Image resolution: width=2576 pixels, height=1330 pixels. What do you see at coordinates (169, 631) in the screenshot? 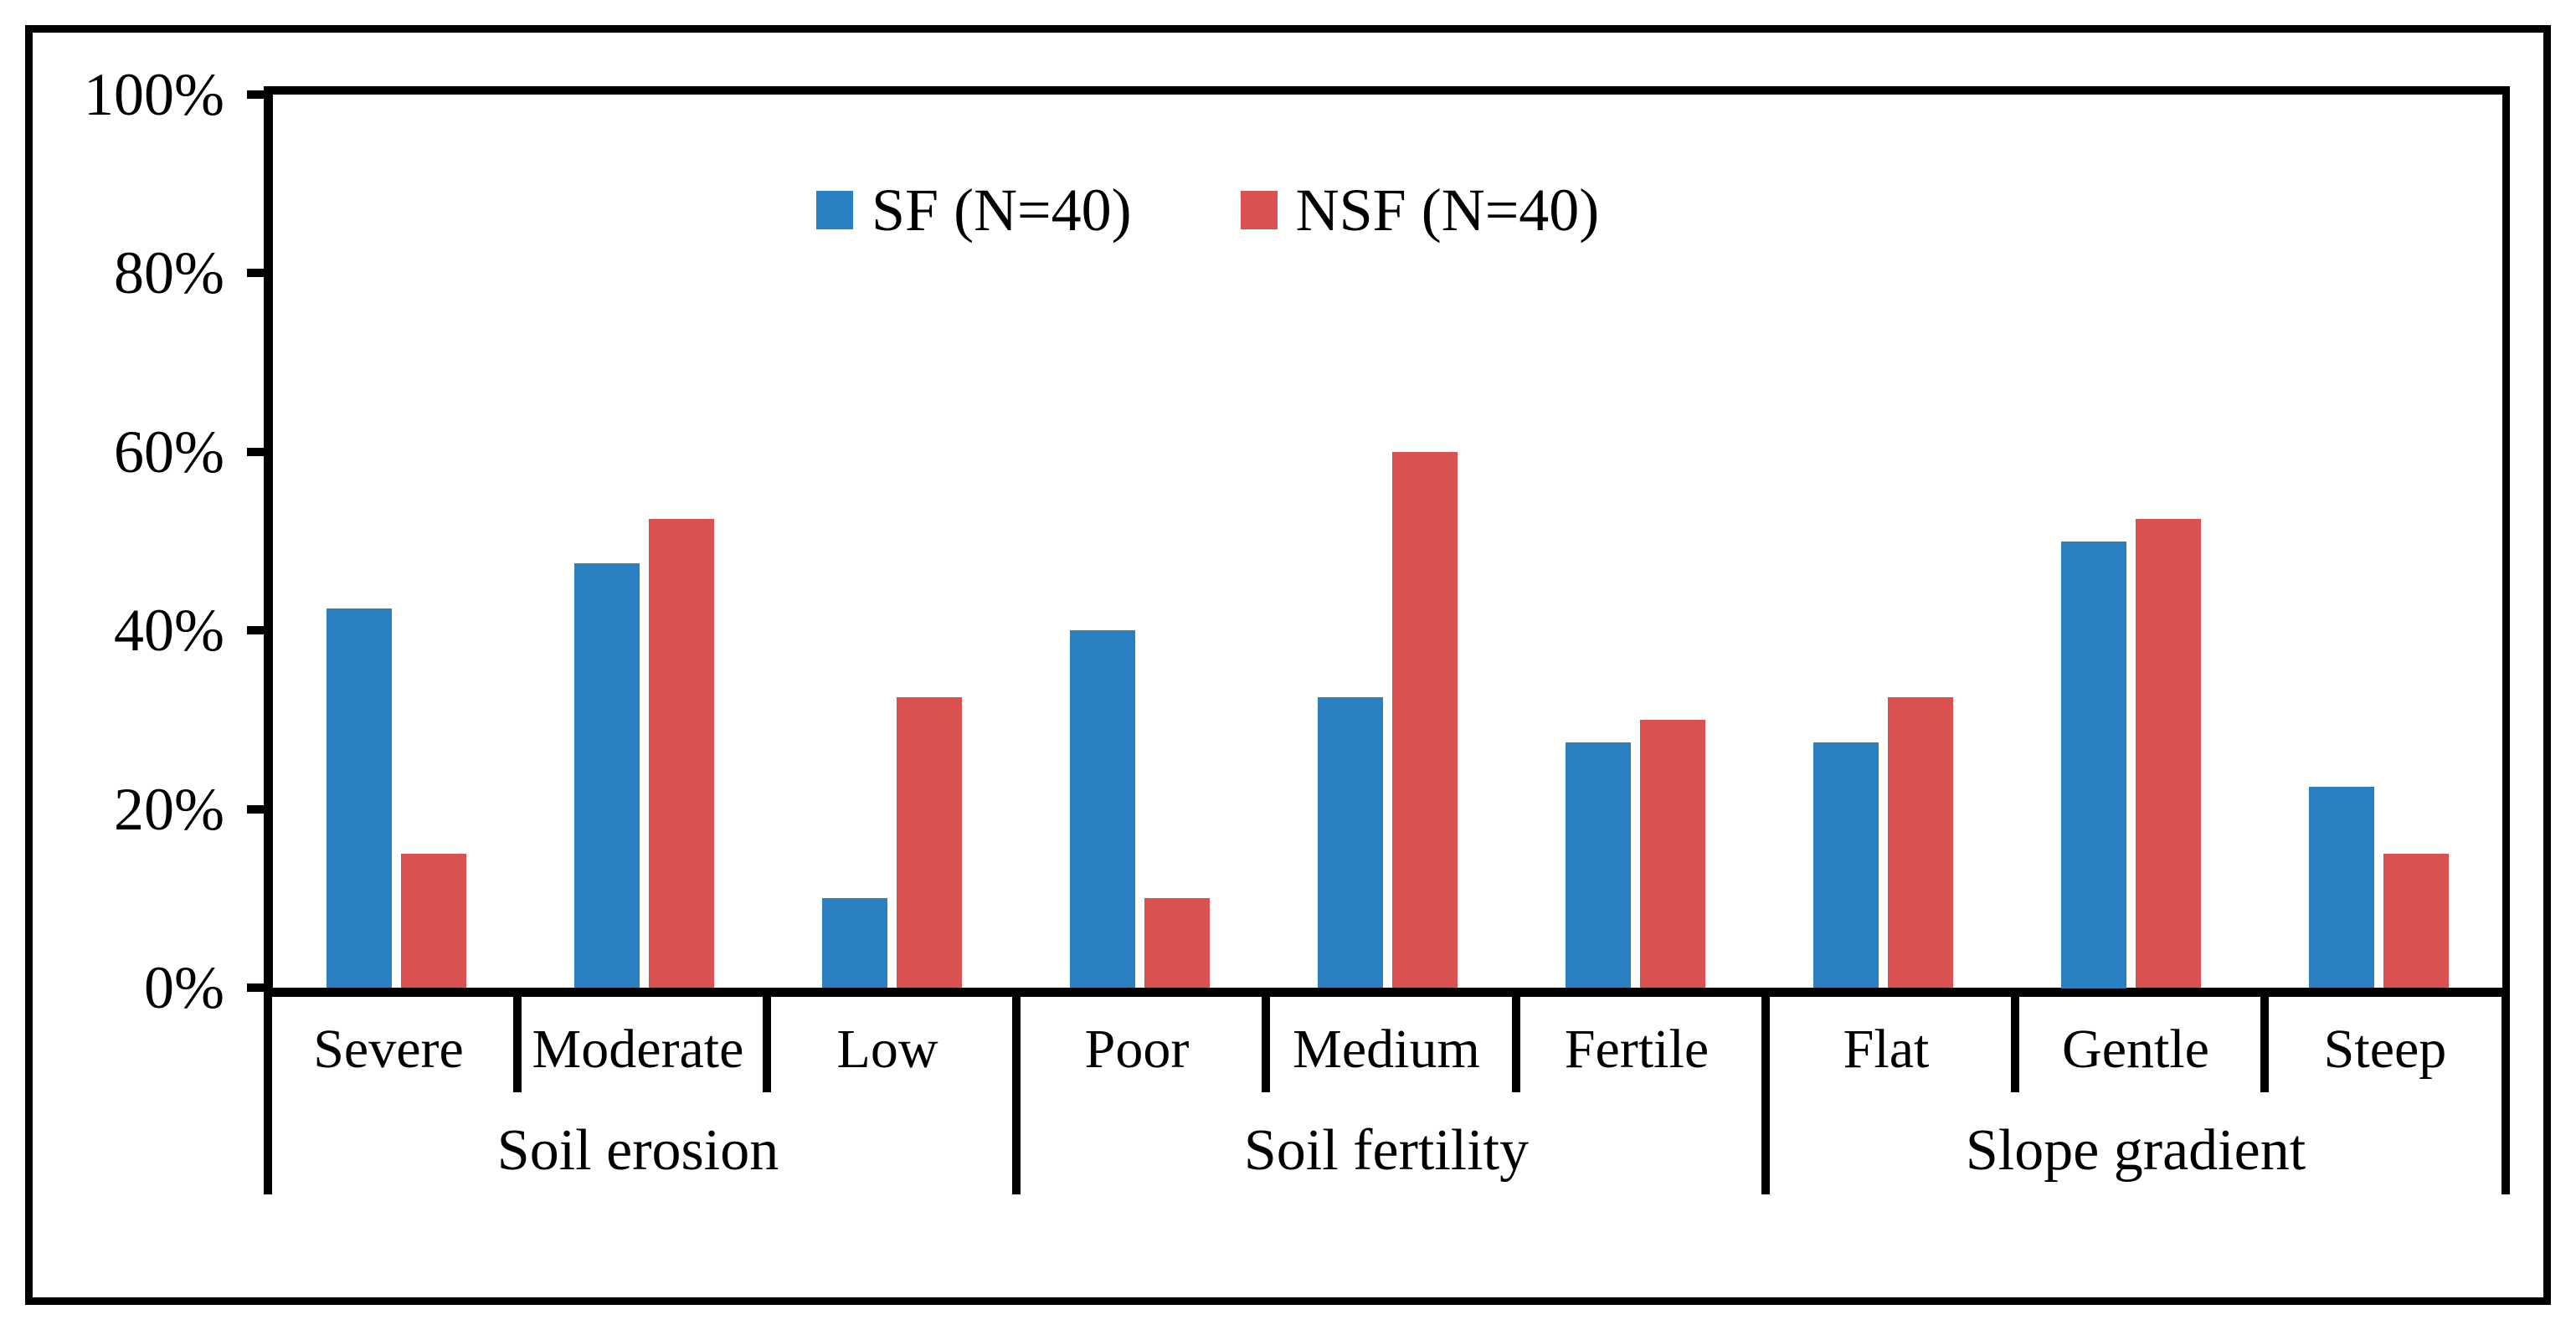
I see `y-axis-tick-label: 40%` at bounding box center [169, 631].